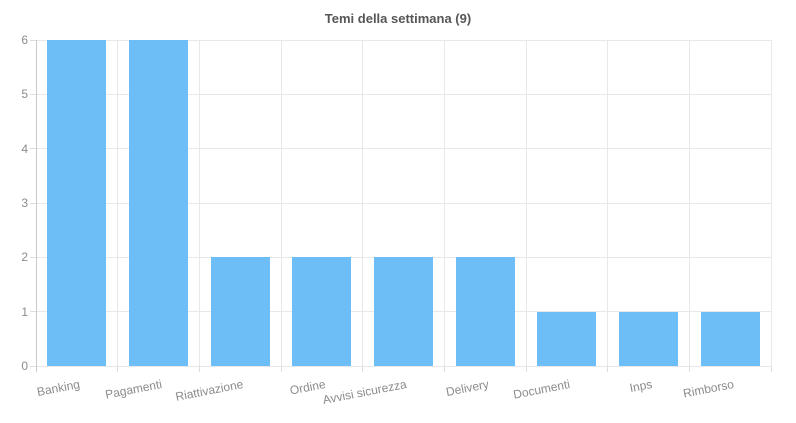 This screenshot has height=423, width=796. I want to click on bar-ordine, so click(322, 311).